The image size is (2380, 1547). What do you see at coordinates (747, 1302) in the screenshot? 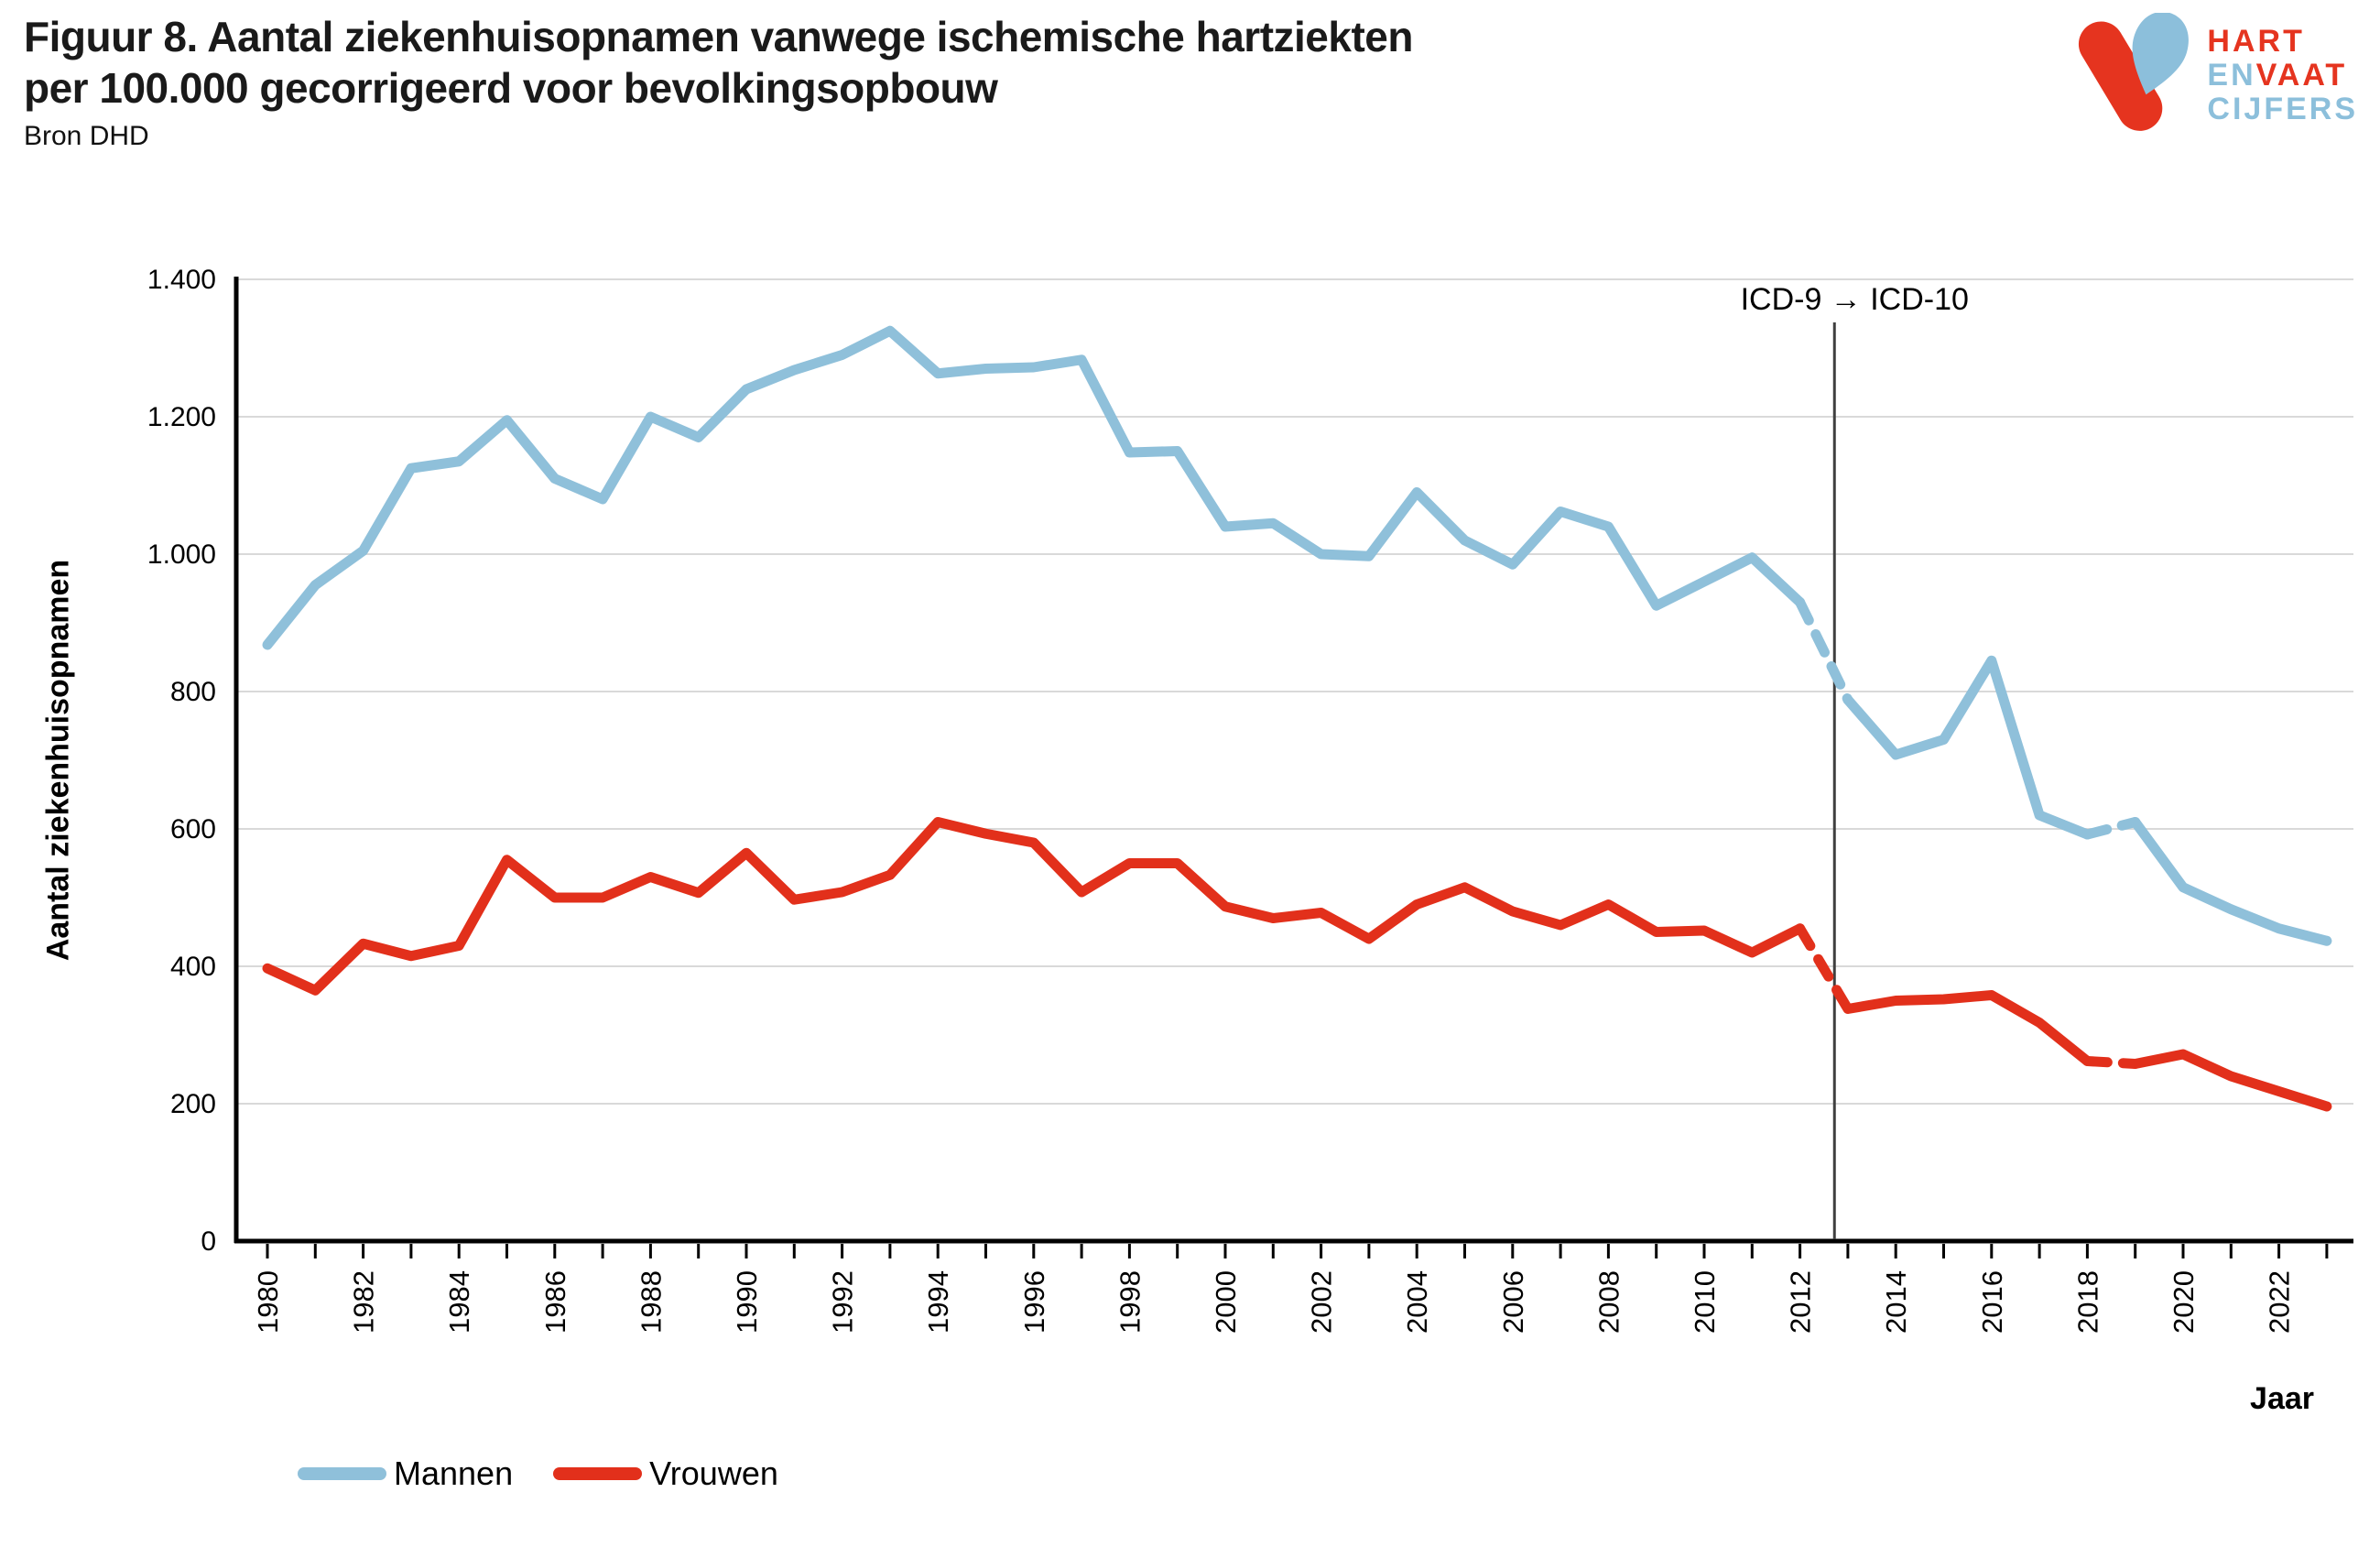
I see `x-tick-label: 1990` at bounding box center [747, 1302].